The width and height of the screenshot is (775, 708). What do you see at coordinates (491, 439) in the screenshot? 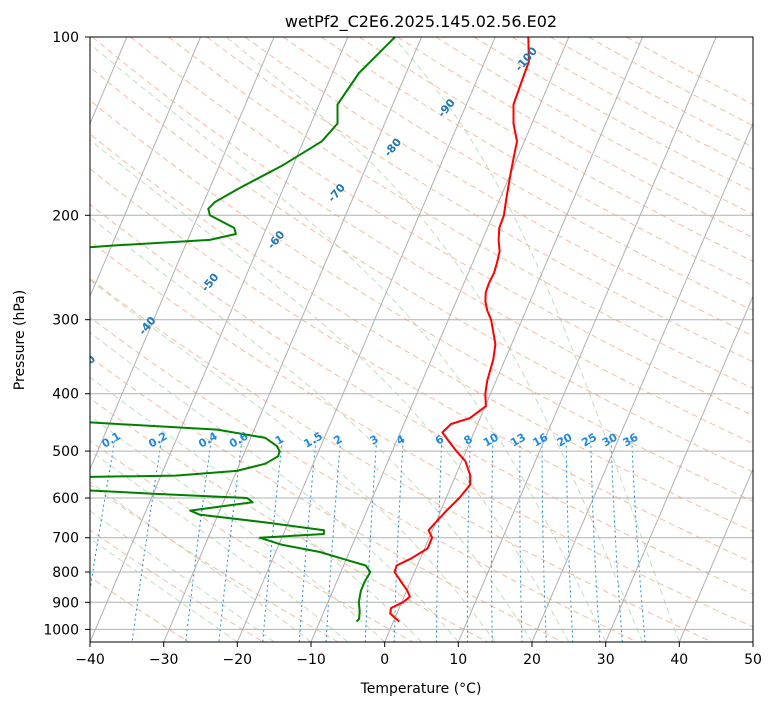
I see `mixing-ratio-label: 10` at bounding box center [491, 439].